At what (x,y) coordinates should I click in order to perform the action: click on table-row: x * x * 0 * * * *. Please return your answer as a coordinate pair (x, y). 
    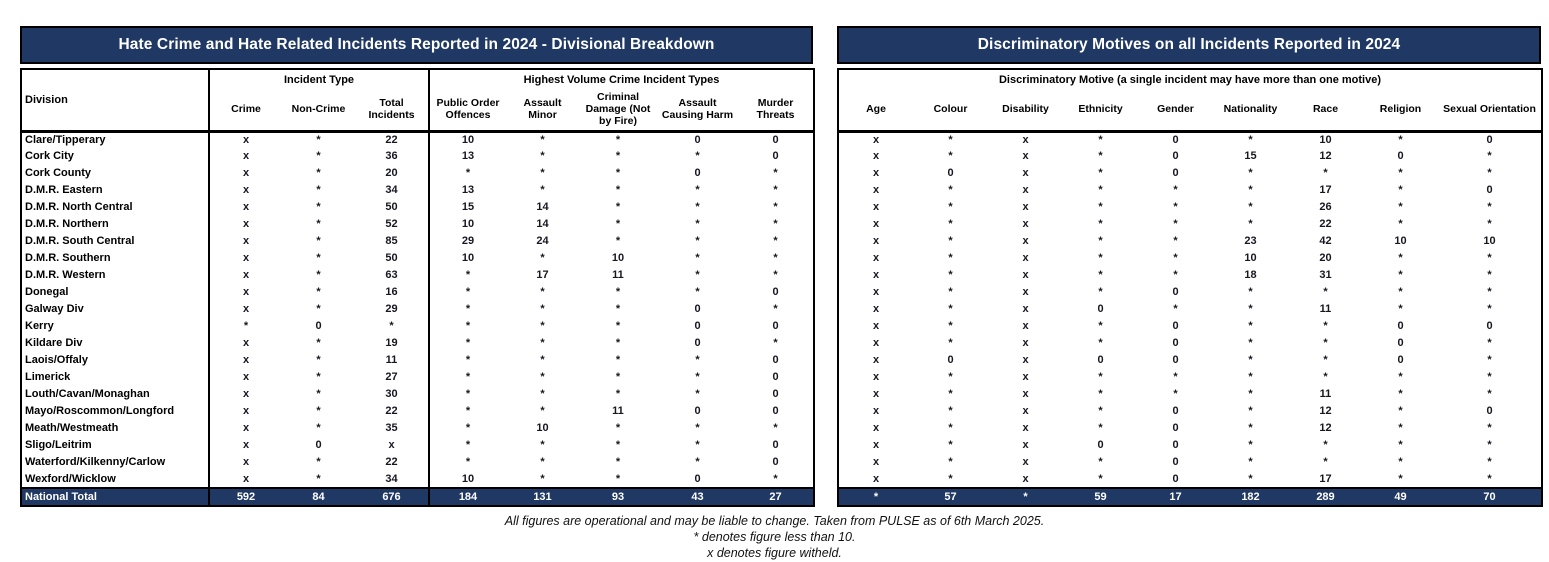
    Looking at the image, I should click on (1190, 292).